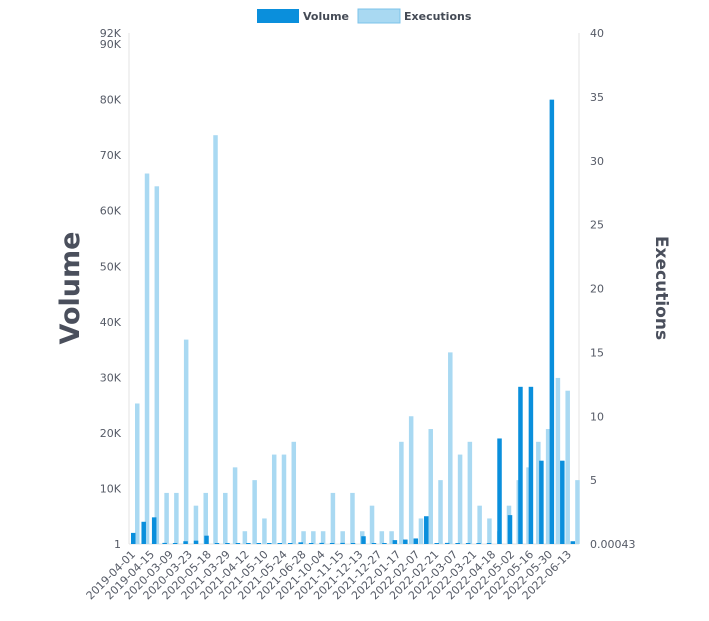 The width and height of the screenshot is (709, 621). What do you see at coordinates (111, 488) in the screenshot?
I see `y-tick-left-label: 10K` at bounding box center [111, 488].